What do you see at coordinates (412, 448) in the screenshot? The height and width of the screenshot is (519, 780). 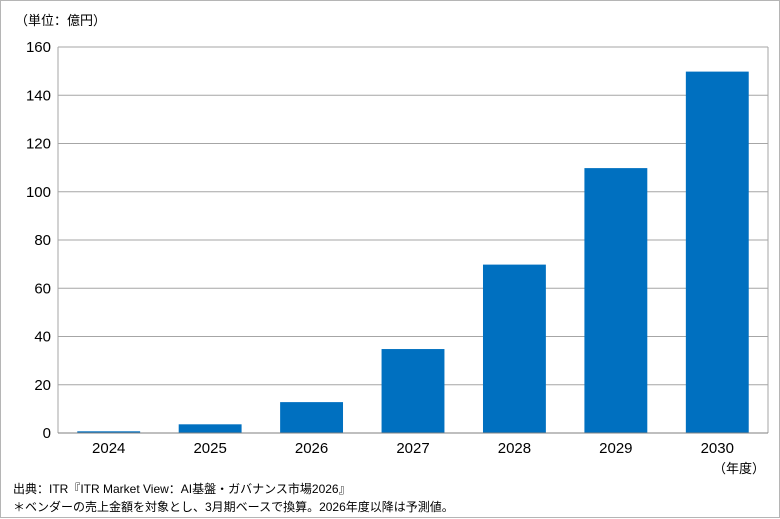 I see `x-tick-label: 2027` at bounding box center [412, 448].